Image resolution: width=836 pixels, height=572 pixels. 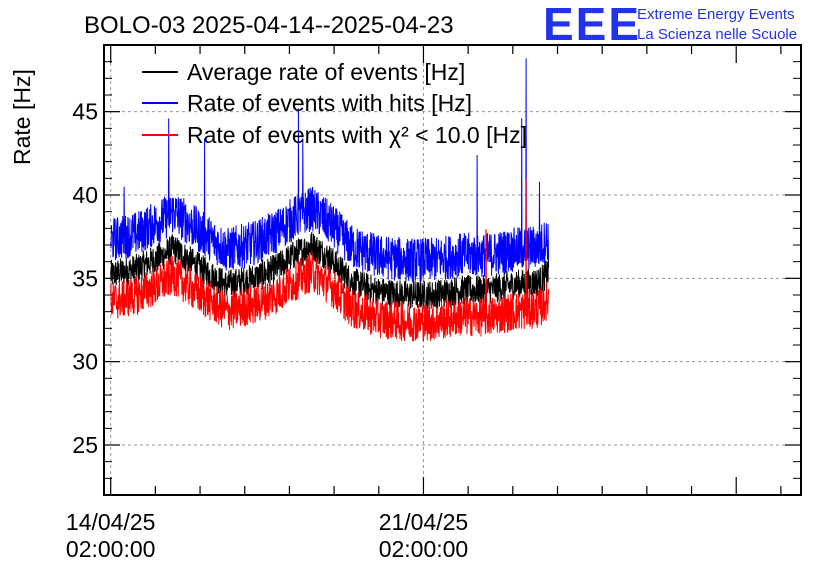 I want to click on y-tick-label: 45, so click(x=85, y=112).